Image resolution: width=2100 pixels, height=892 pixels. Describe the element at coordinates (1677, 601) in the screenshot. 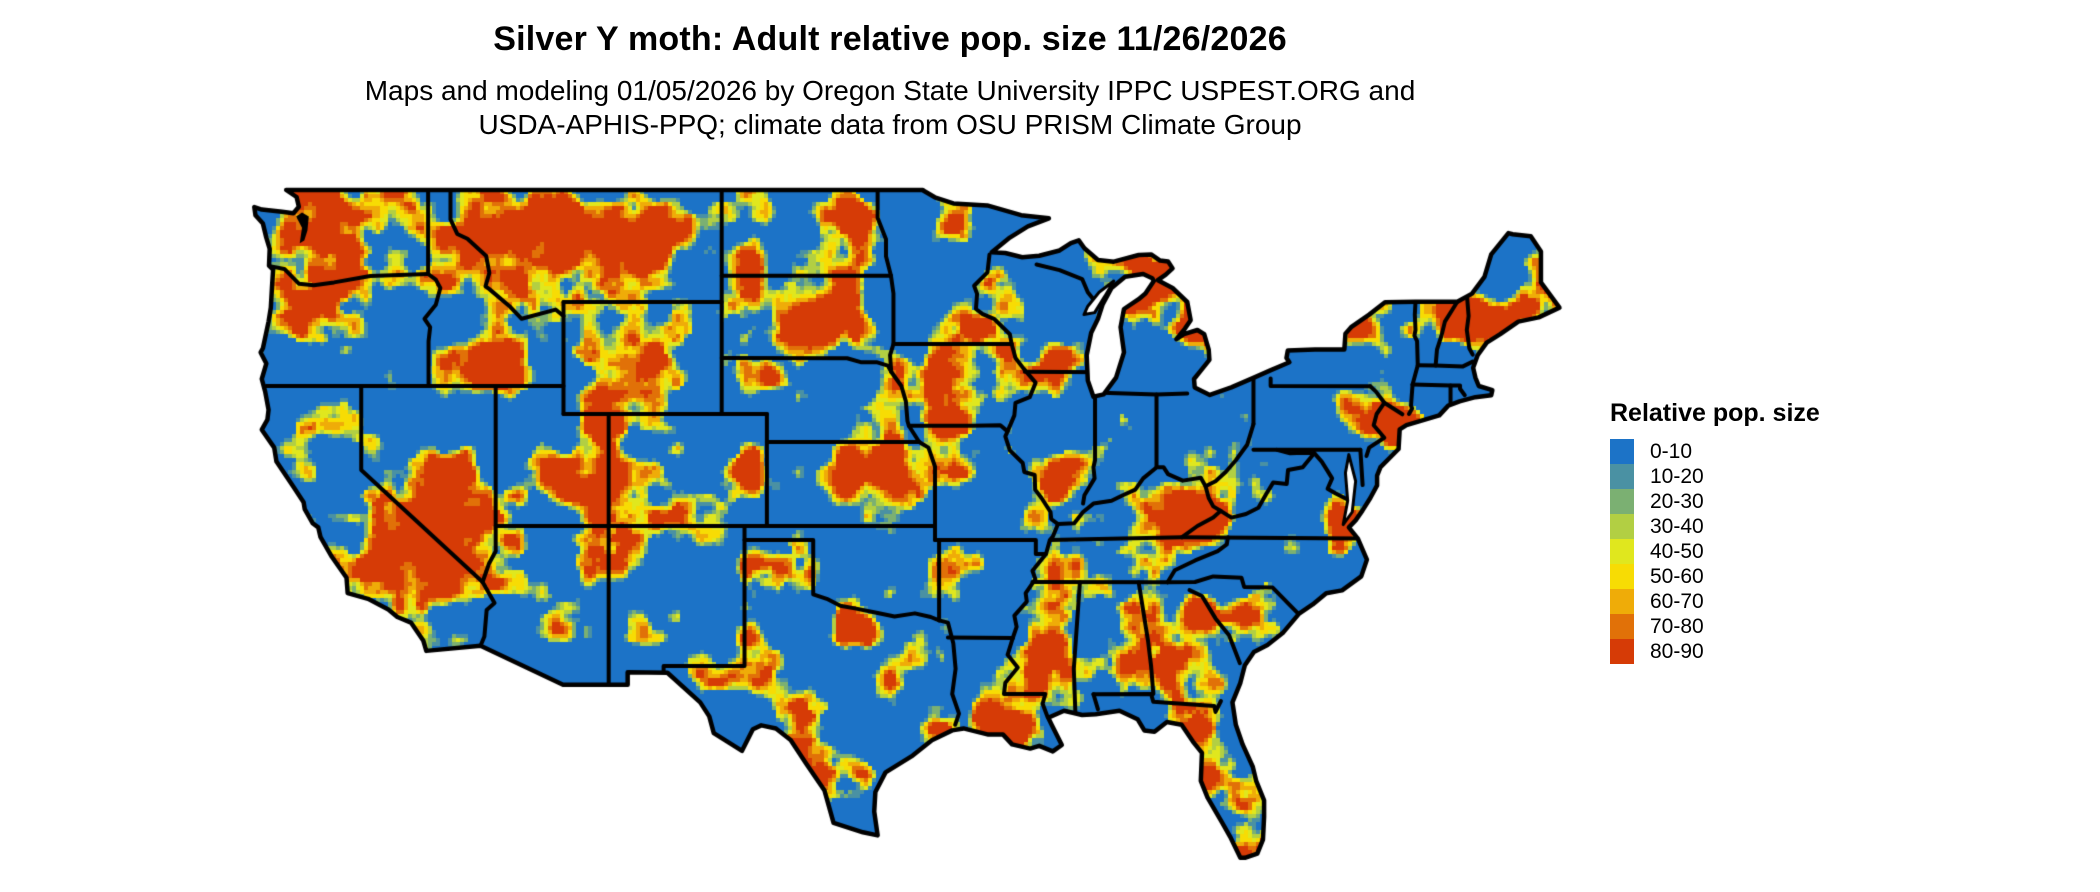

I see `legend-label: 60-70` at that location.